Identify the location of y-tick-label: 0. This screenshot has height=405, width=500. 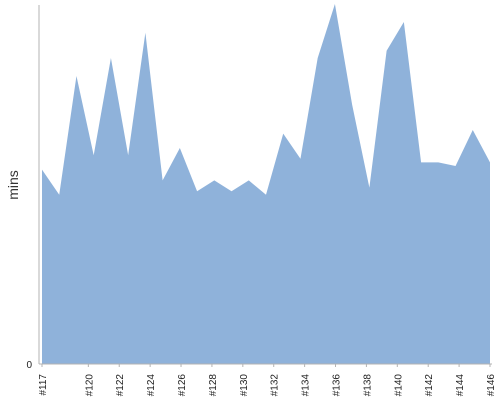
(29, 365).